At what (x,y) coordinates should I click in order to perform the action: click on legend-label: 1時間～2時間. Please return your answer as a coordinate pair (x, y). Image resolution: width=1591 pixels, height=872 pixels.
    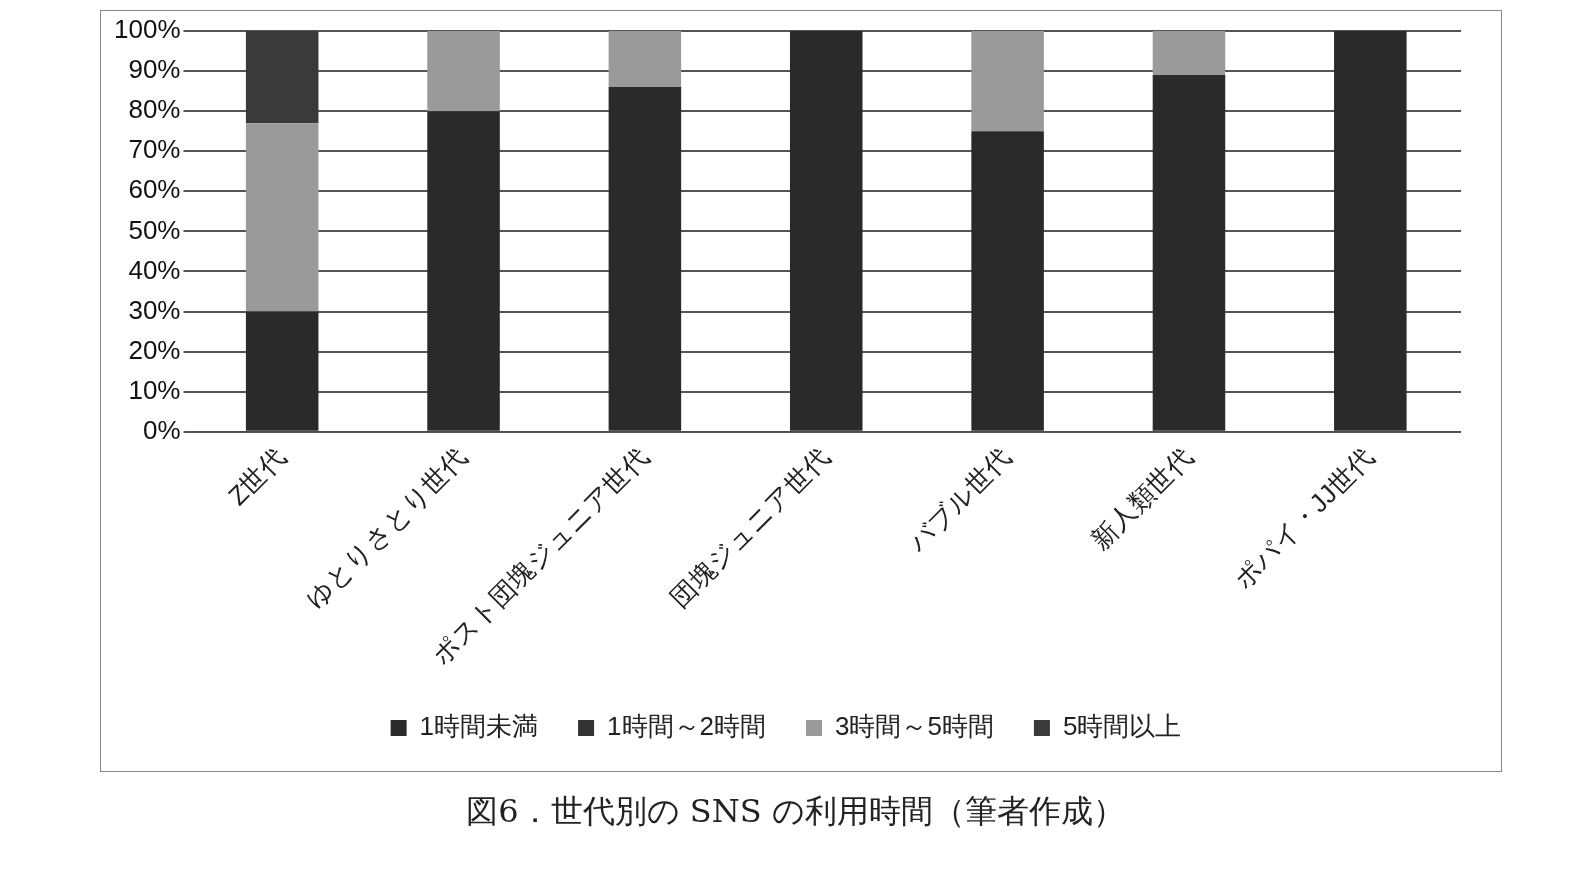
    Looking at the image, I should click on (686, 726).